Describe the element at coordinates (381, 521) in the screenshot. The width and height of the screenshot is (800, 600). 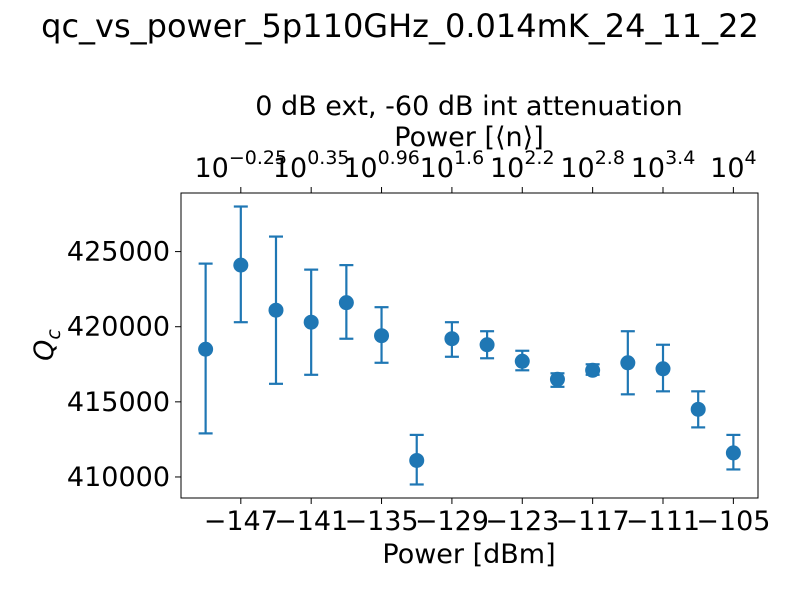
I see `x-tick-label: −135` at that location.